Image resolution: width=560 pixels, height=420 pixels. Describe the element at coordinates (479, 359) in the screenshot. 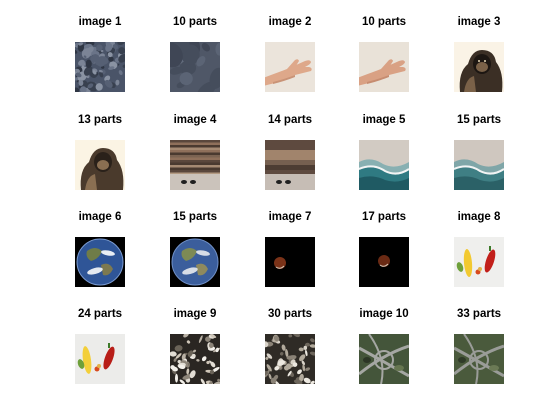

I see `segmented-highway-interchange-image` at that location.